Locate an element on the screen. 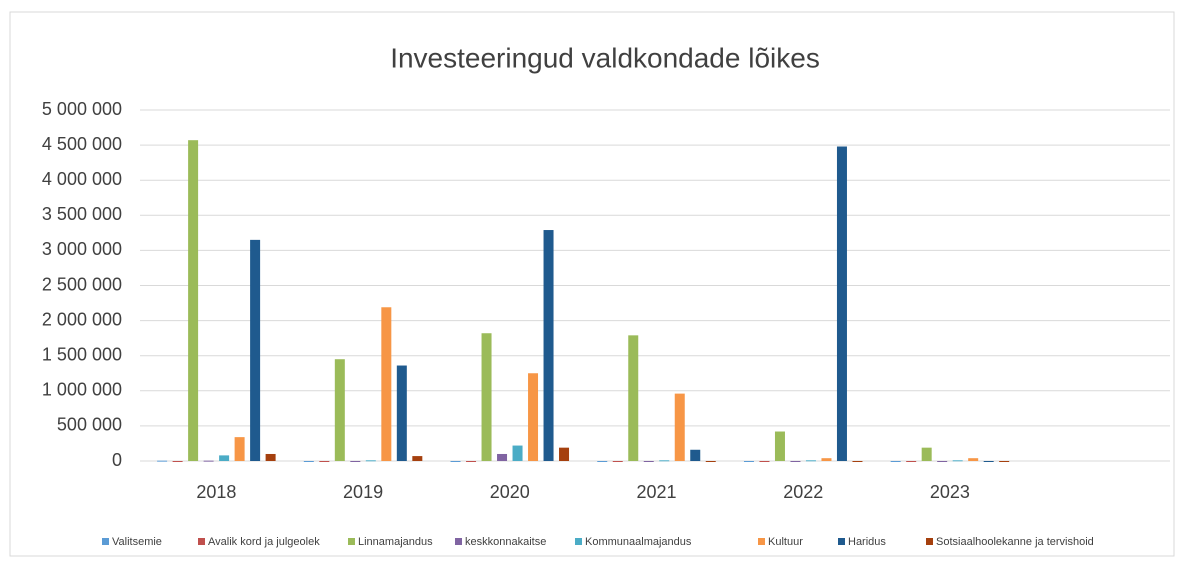 This screenshot has width=1184, height=562. y-tick-label: 4 500 000 is located at coordinates (82, 144).